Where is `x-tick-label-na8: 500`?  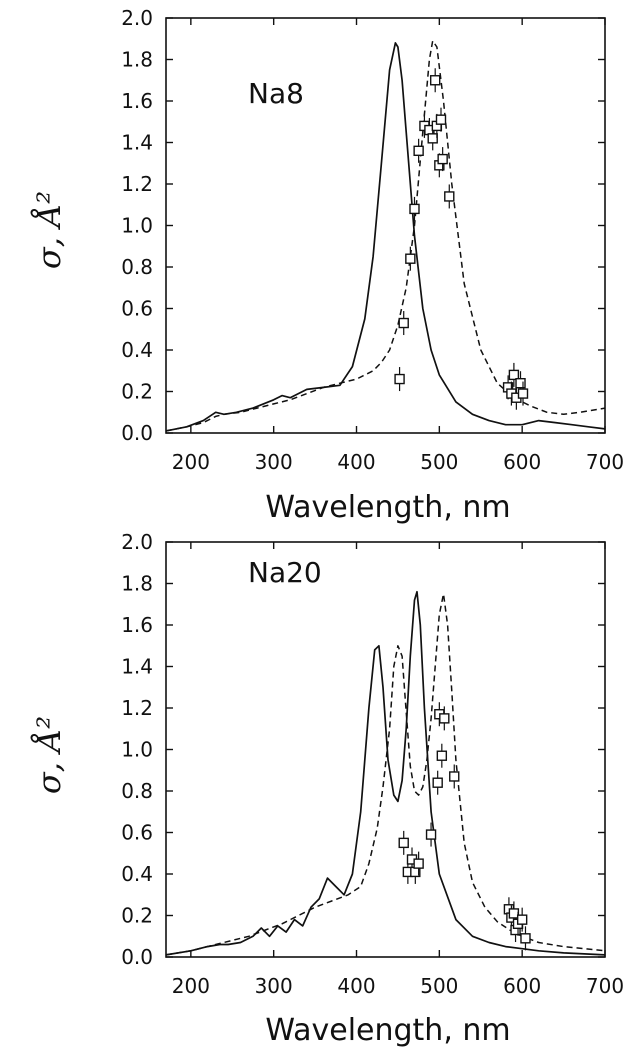 x-tick-label-na8: 500 is located at coordinates (439, 462).